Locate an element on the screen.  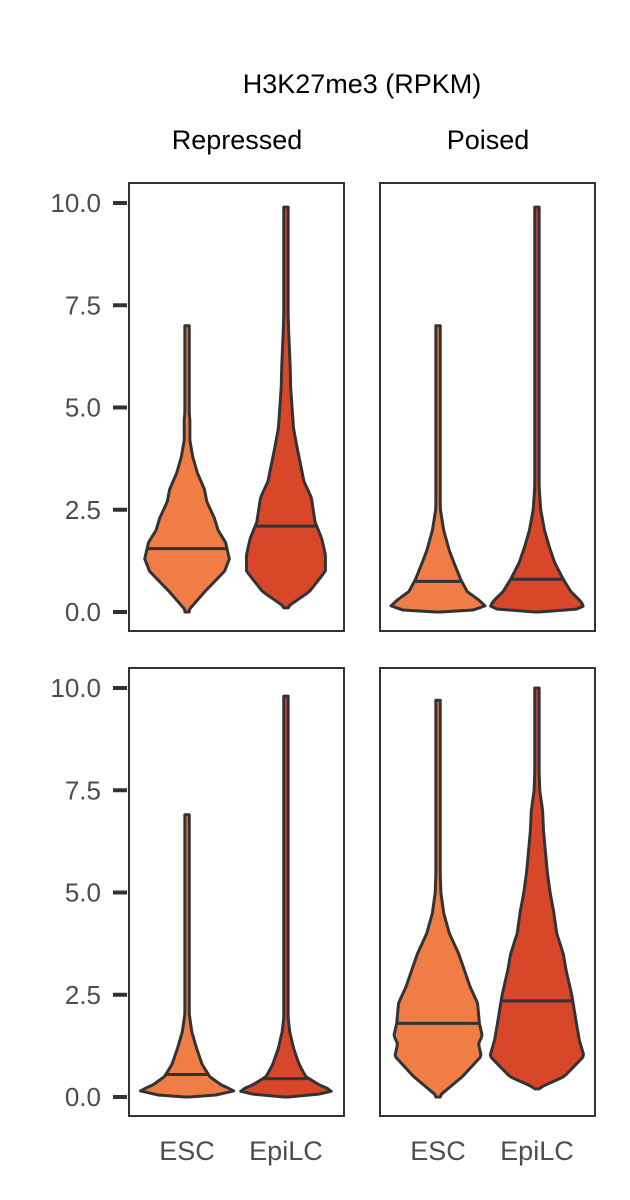
column-title-repressed: Repressed is located at coordinates (237, 140).